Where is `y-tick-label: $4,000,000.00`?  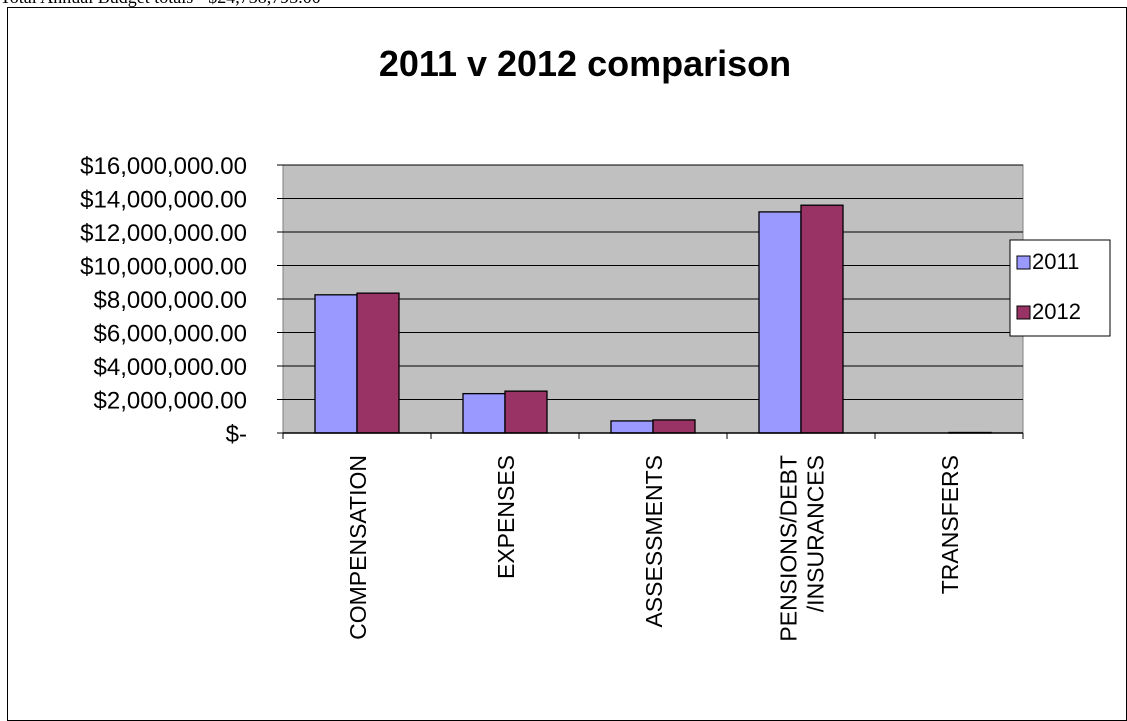
y-tick-label: $4,000,000.00 is located at coordinates (170, 367).